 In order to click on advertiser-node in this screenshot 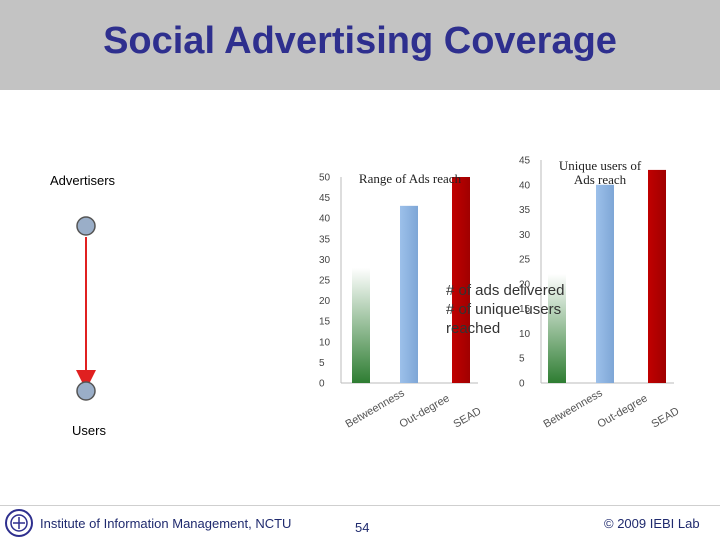, I will do `click(86, 226)`.